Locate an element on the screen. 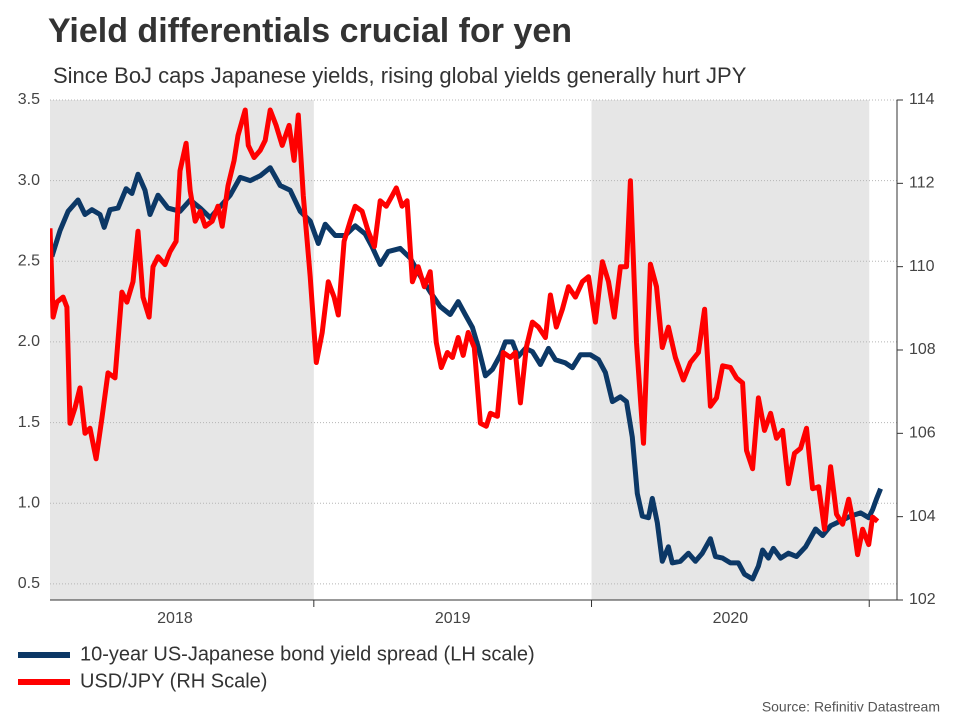  y-tick-label: 2.5 is located at coordinates (29, 261).